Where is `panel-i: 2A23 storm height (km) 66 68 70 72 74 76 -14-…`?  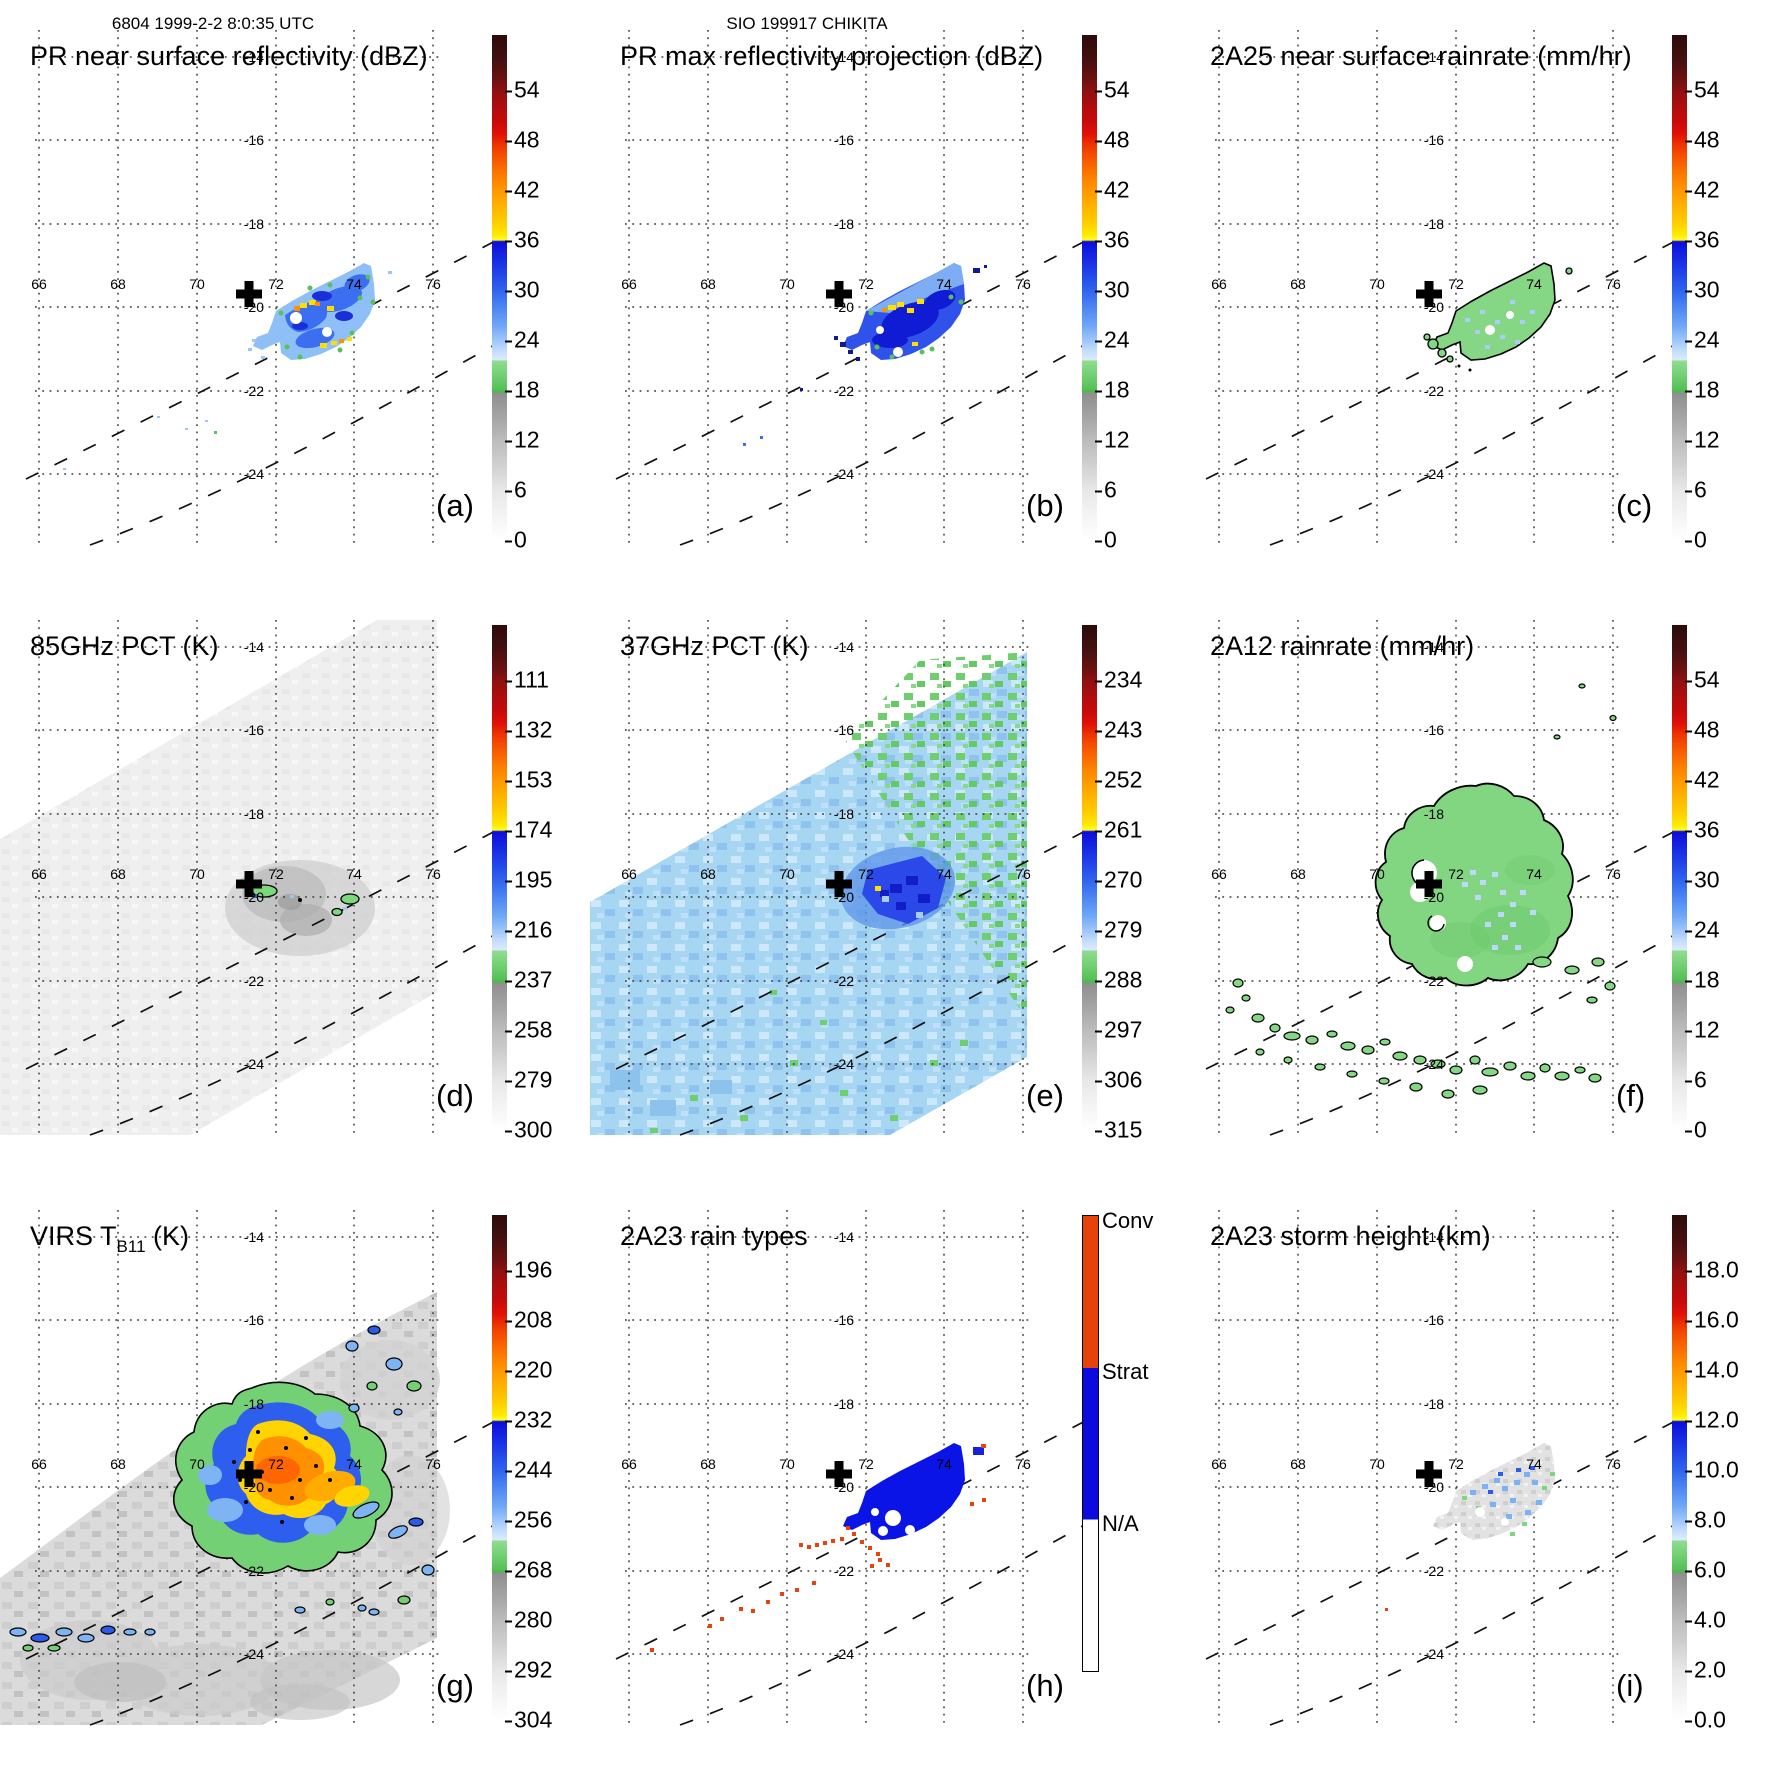 panel-i: 2A23 storm height (km) 66 68 70 72 74 76 -14-… is located at coordinates (1475, 1475).